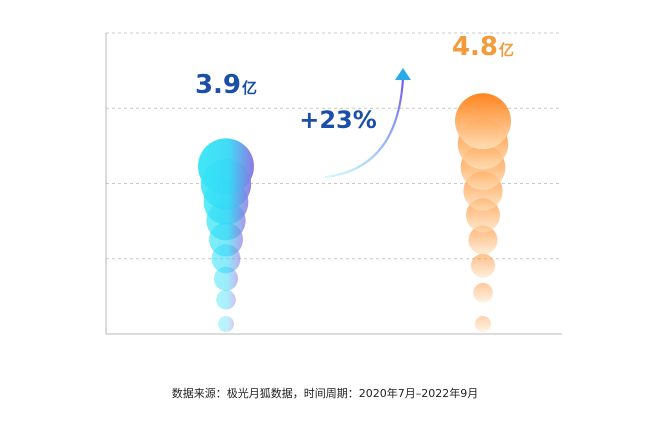 Image resolution: width=650 pixels, height=426 pixels. Describe the element at coordinates (325, 393) in the screenshot. I see `data-source-note: 数据来源：极光月狐数据，时间周期：2020年7月–2022年9月` at that location.